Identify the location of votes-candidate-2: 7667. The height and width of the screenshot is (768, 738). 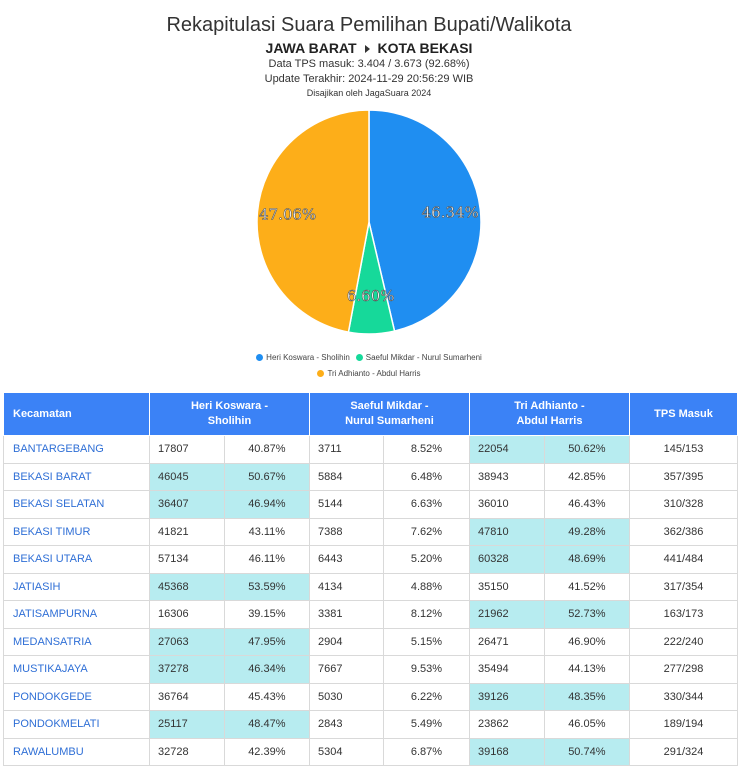
(346, 669).